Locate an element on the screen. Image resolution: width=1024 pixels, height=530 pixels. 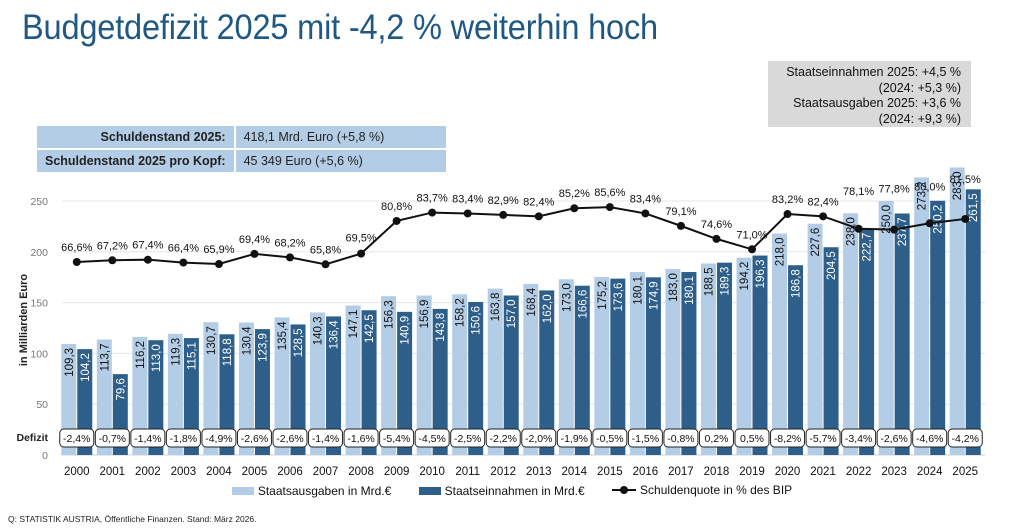
deficit-value: -2,0% is located at coordinates (538, 439).